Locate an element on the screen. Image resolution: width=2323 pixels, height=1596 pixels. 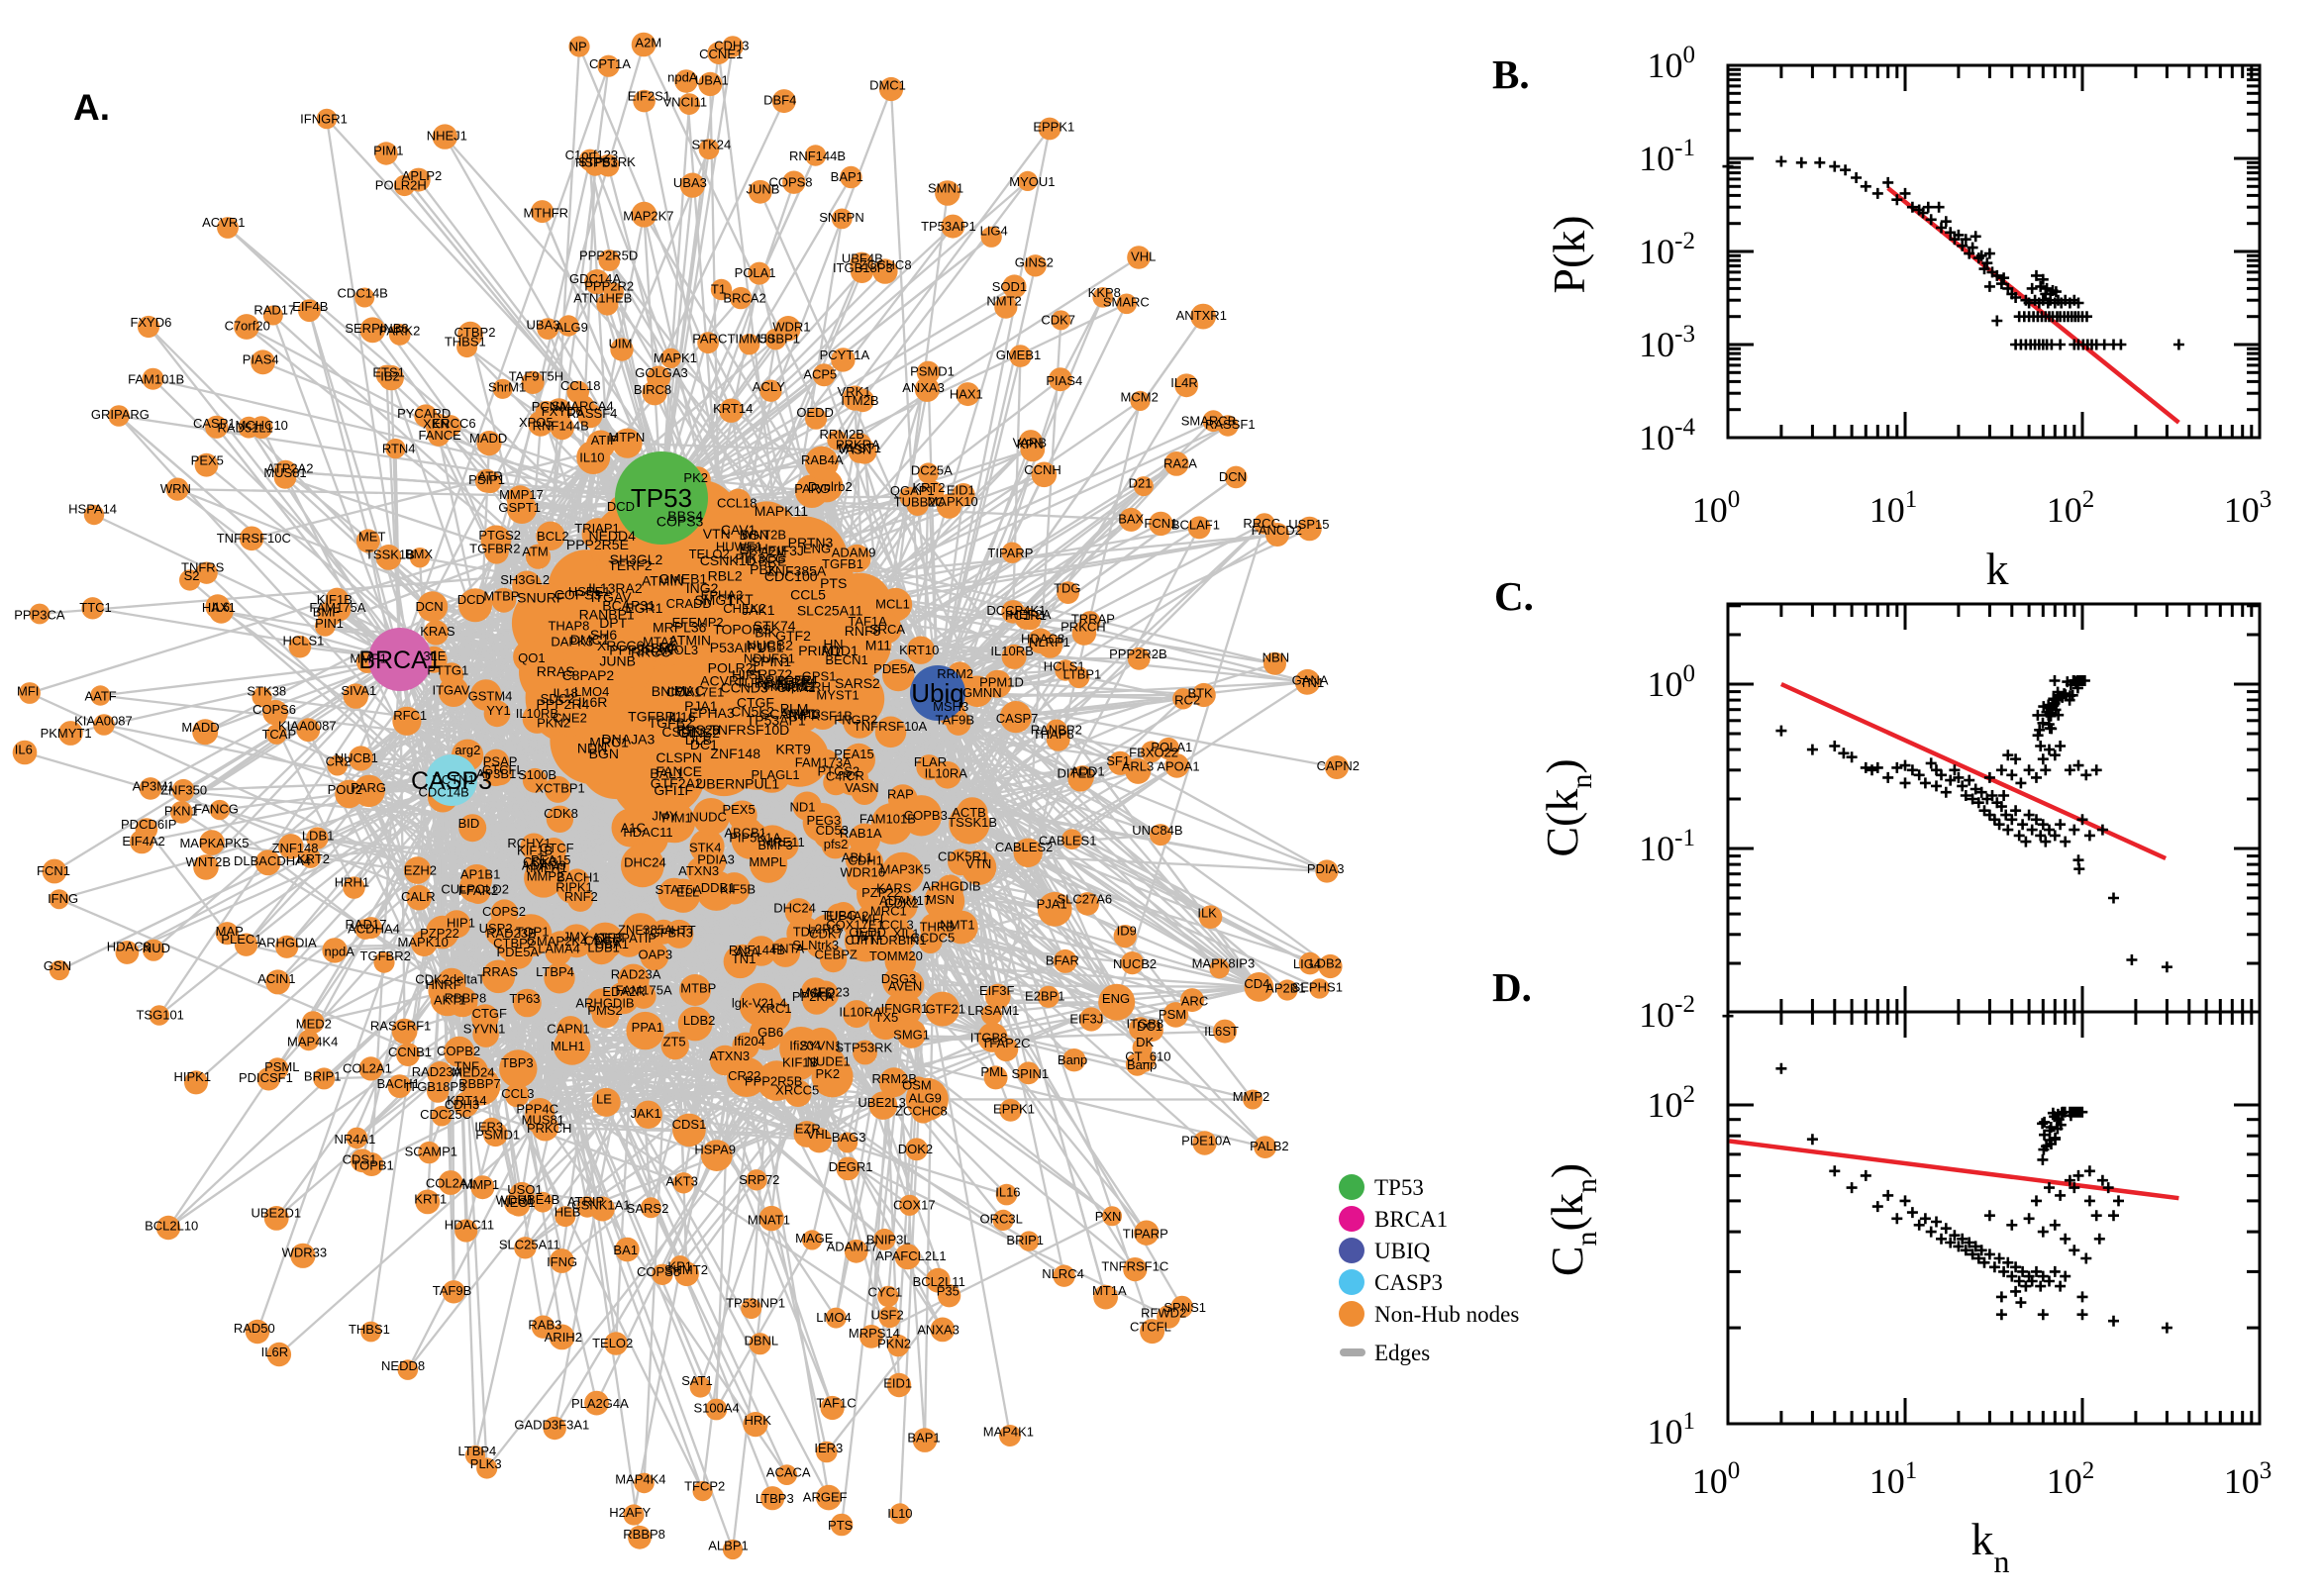
svg-text: DHC24 is located at coordinates (645, 862).